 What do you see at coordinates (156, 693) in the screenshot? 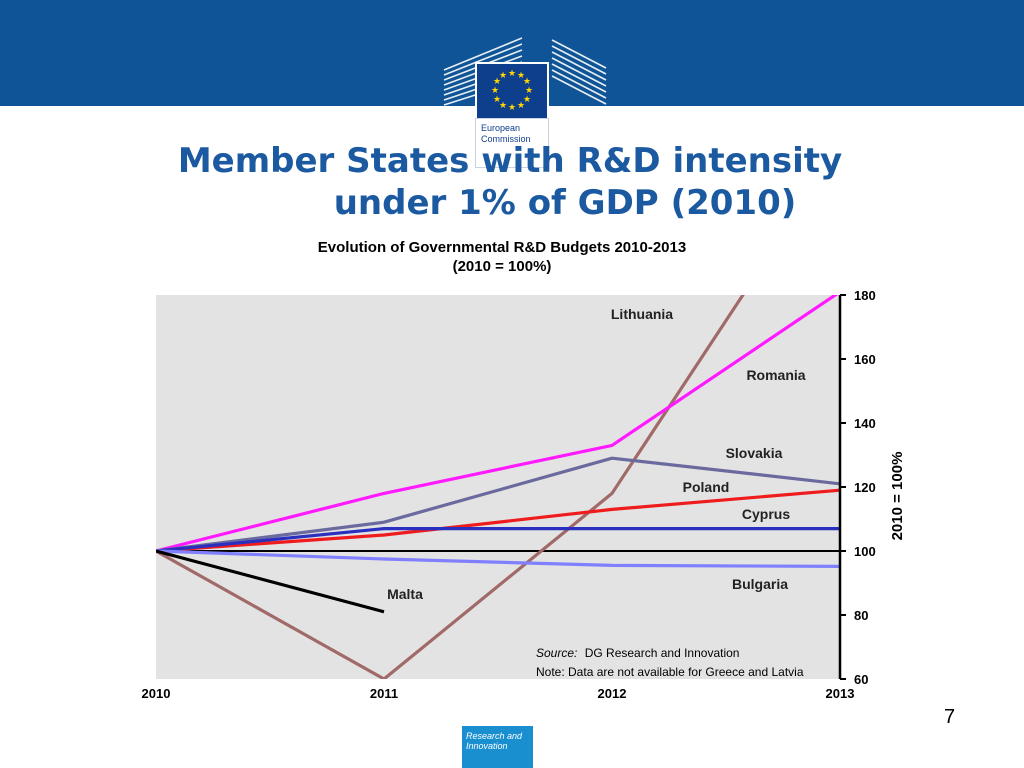
I see `x-tick-label: 2010` at bounding box center [156, 693].